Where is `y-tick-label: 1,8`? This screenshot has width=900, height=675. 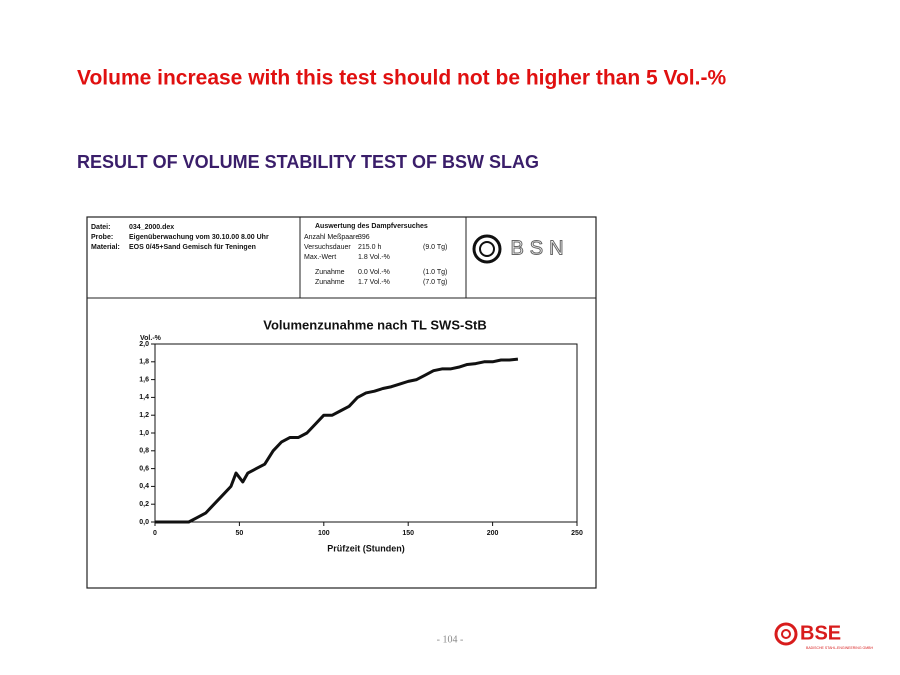
y-tick-label: 1,8 is located at coordinates (144, 362).